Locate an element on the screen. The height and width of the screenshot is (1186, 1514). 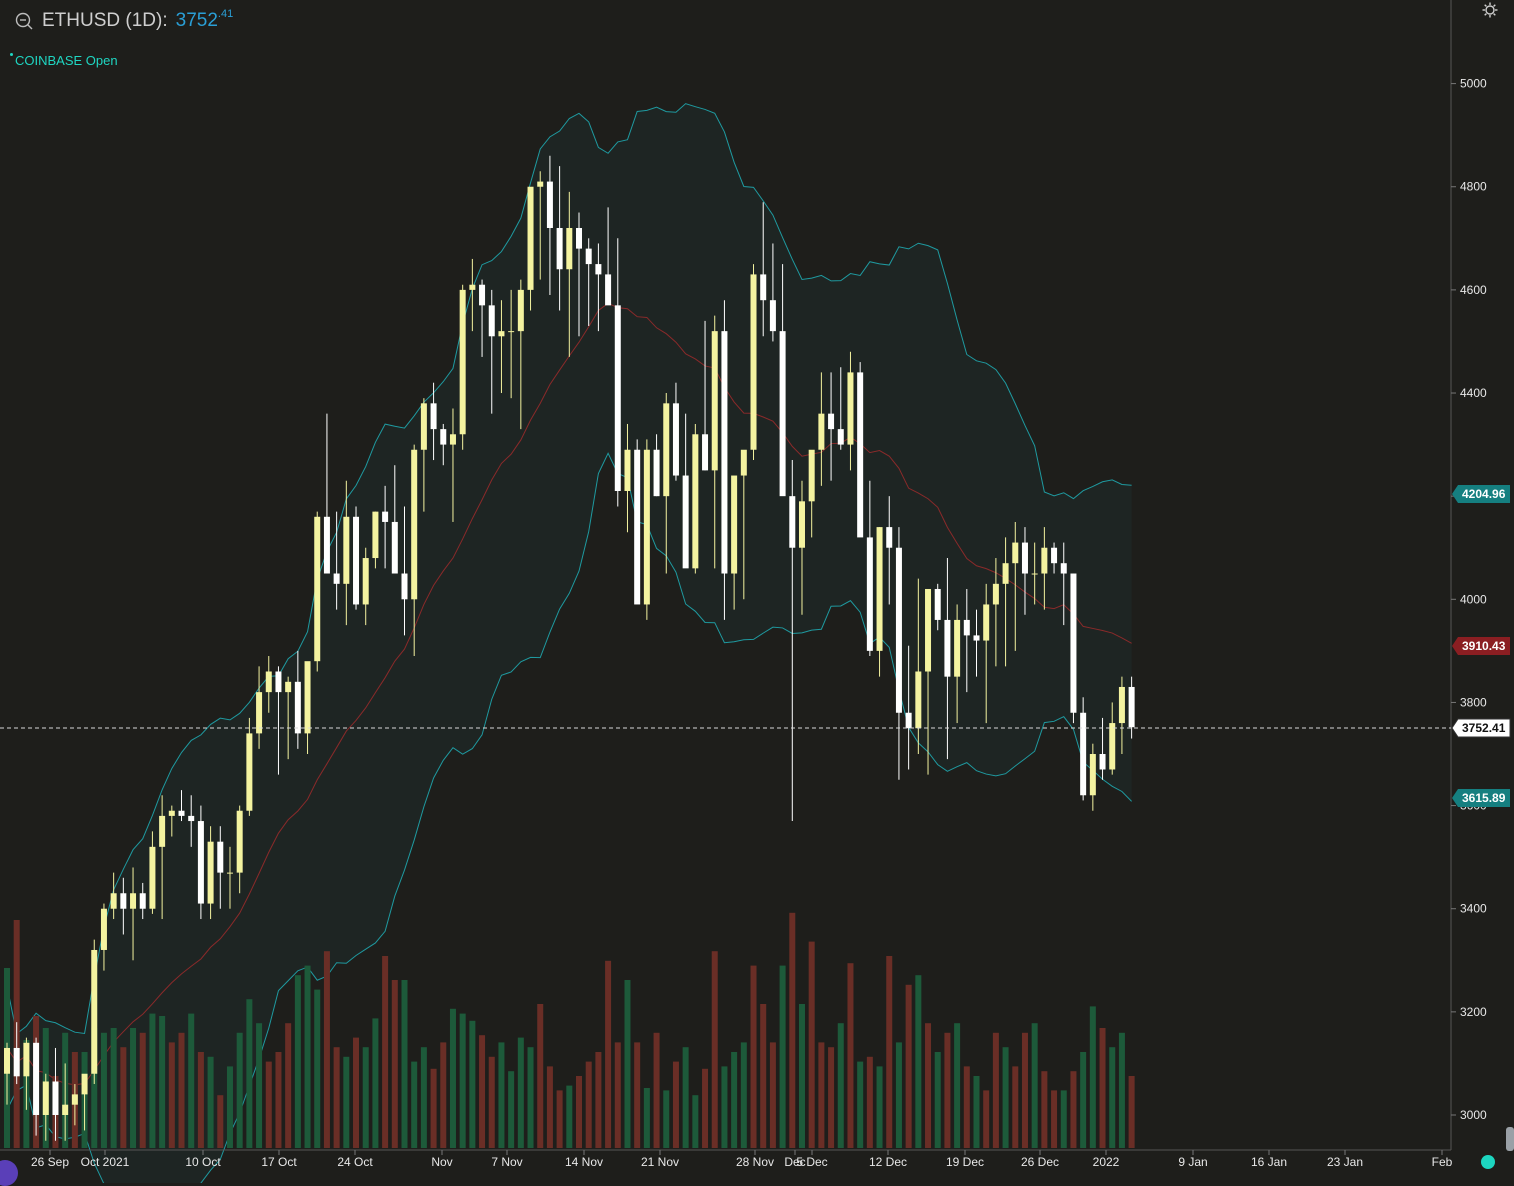
exchange-status-label: COINBASE Open is located at coordinates (66, 60).